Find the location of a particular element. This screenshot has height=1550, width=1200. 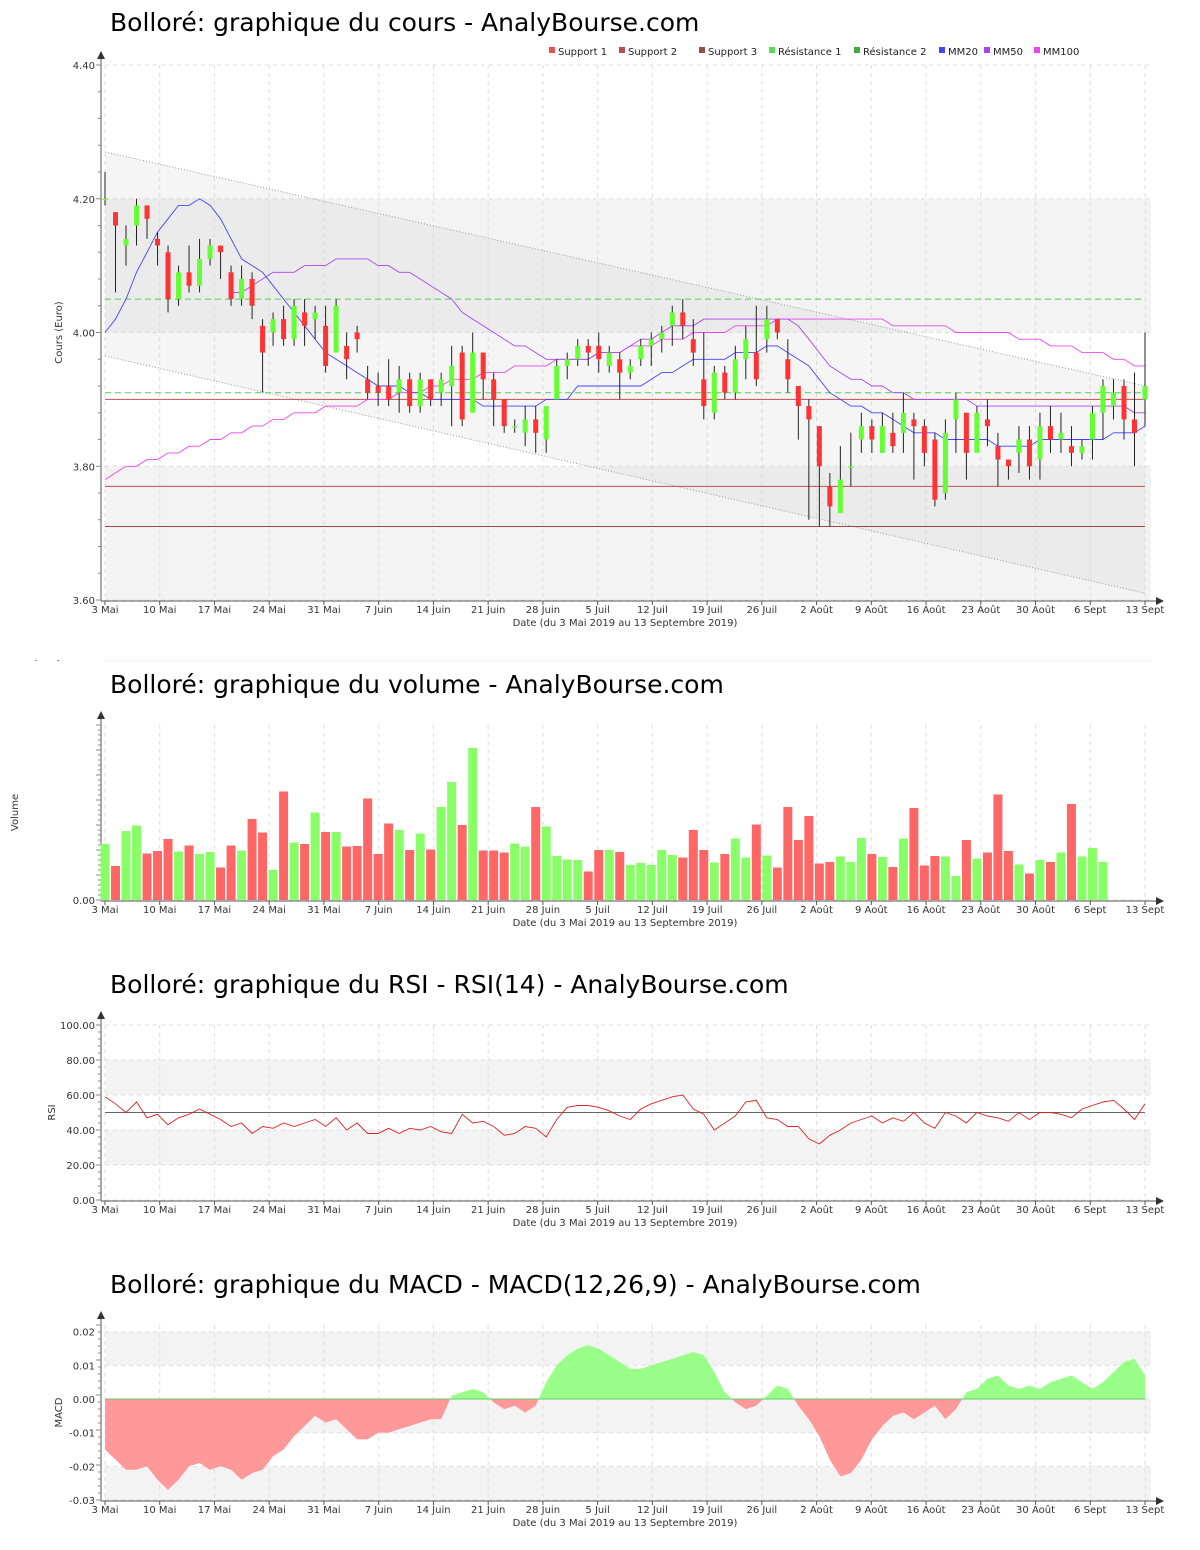

legend-label: Résistance 1 is located at coordinates (809, 52).